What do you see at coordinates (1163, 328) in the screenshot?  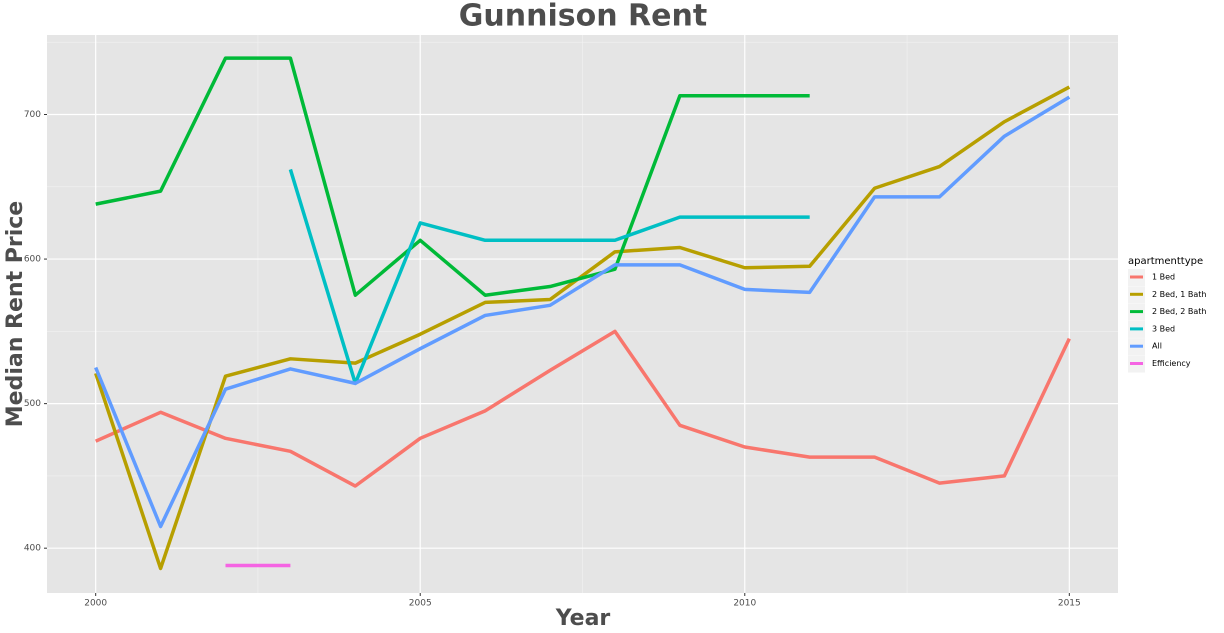 I see `legend-label: 3 Bed` at bounding box center [1163, 328].